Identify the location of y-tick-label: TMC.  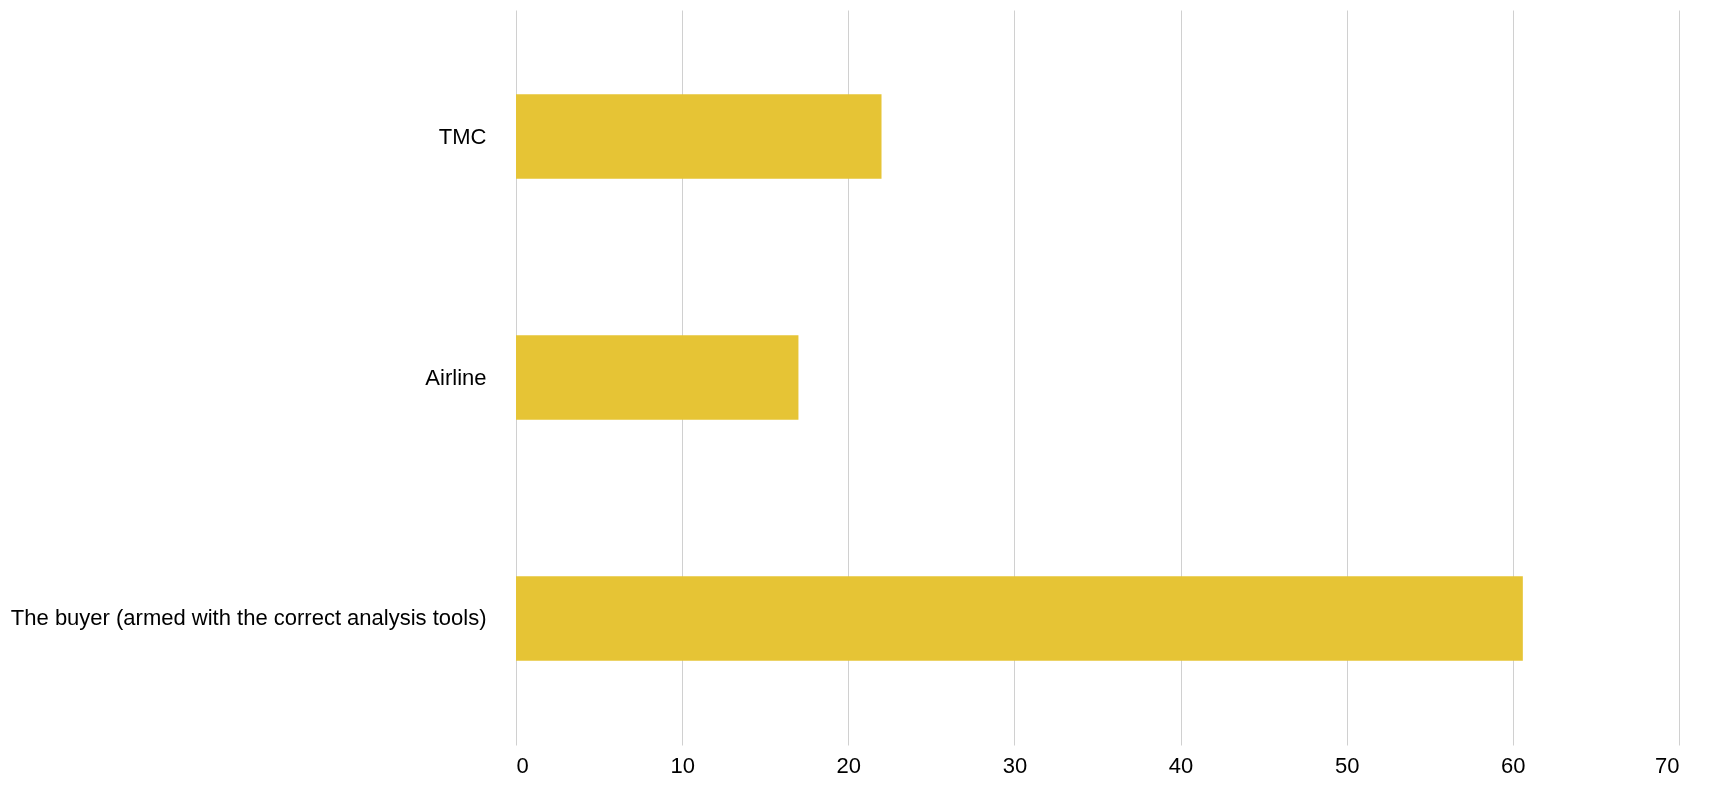
(462, 136).